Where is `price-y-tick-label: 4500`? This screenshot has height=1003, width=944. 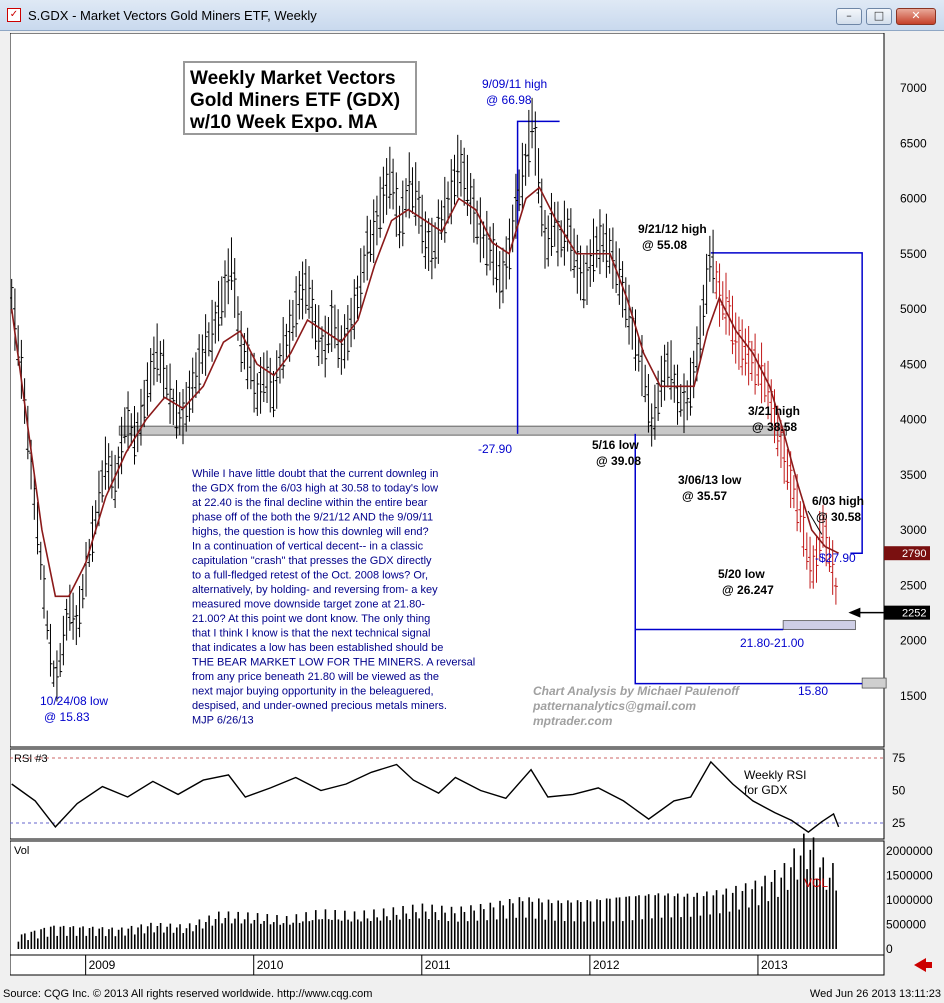
price-y-tick-label: 4500 is located at coordinates (913, 364).